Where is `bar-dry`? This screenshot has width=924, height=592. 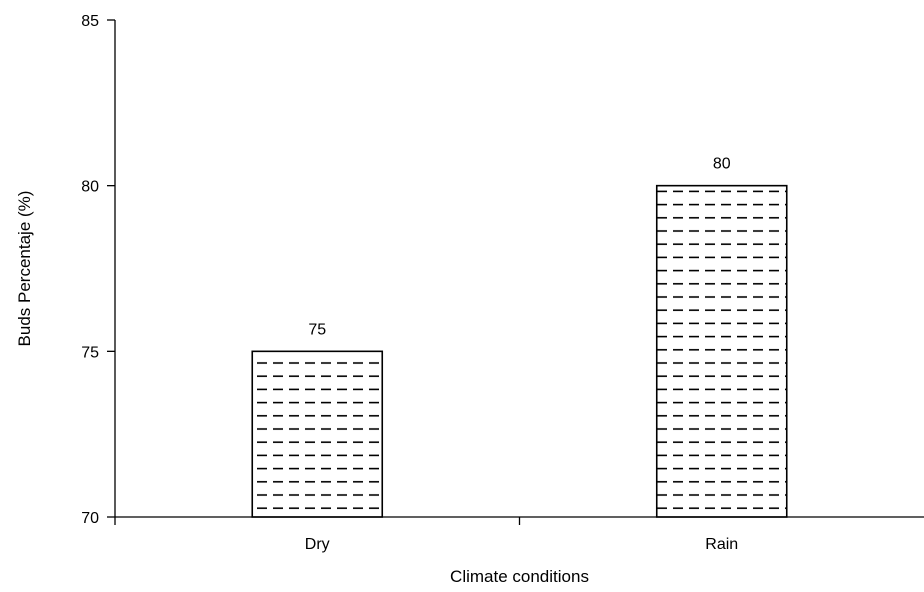
bar-dry is located at coordinates (317, 434).